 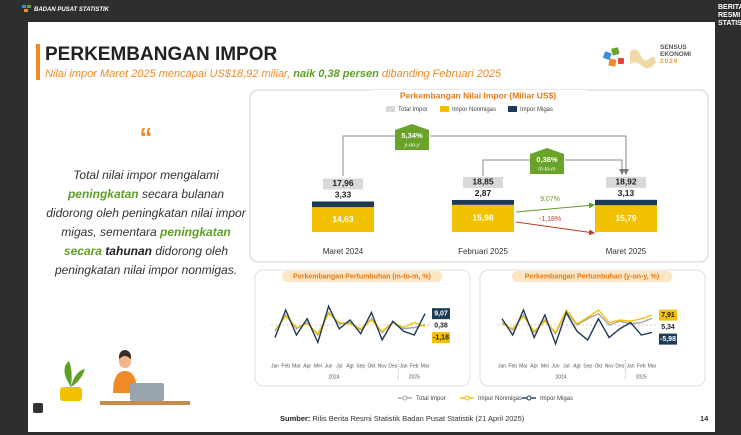 I want to click on title-bg, so click(x=478, y=96).